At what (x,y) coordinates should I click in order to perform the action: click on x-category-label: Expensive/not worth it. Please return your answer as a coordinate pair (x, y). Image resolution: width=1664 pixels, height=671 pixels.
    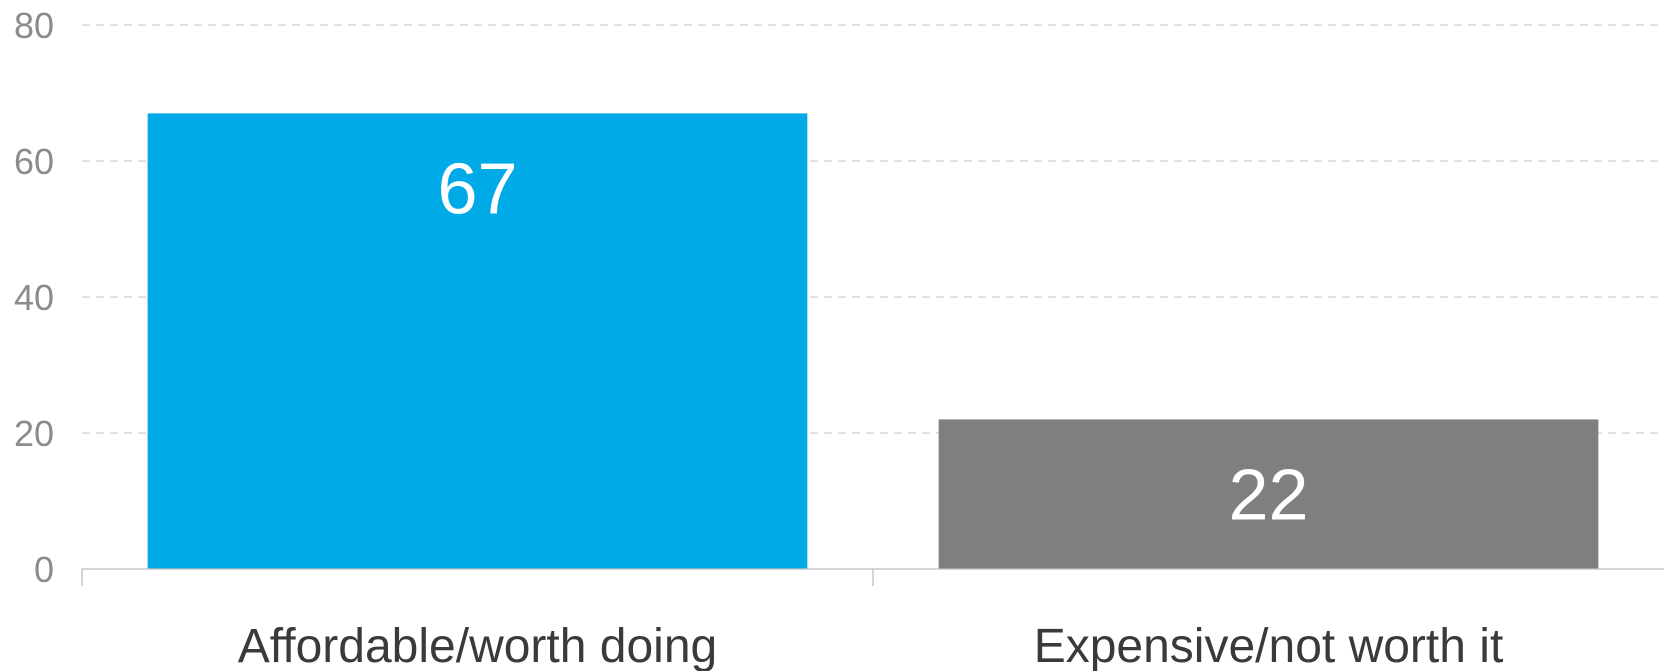
    Looking at the image, I should click on (1269, 645).